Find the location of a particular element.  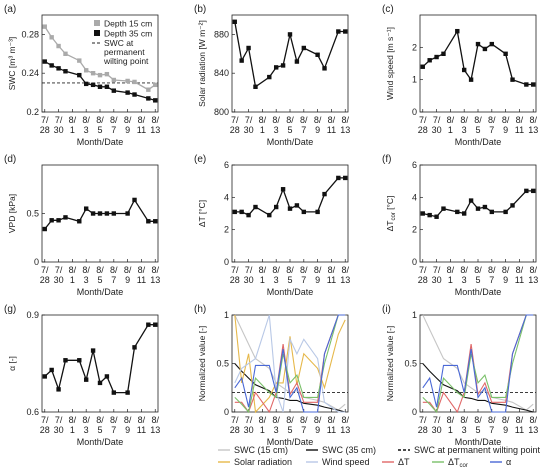

legend-label: α is located at coordinates (508, 462).